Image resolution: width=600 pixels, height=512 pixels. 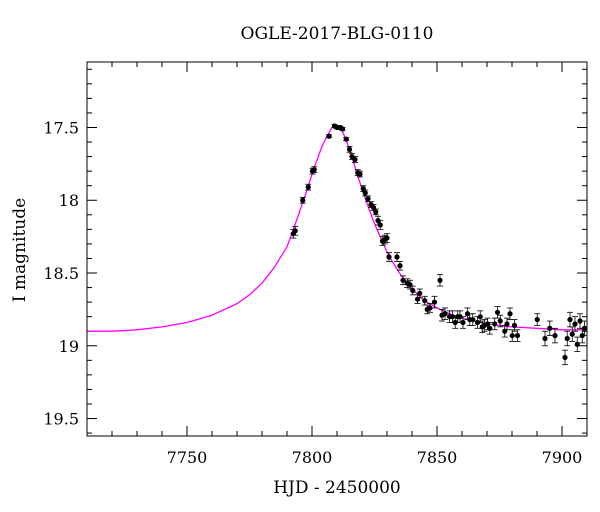 What do you see at coordinates (187, 457) in the screenshot?
I see `x-tick-label: 7750` at bounding box center [187, 457].